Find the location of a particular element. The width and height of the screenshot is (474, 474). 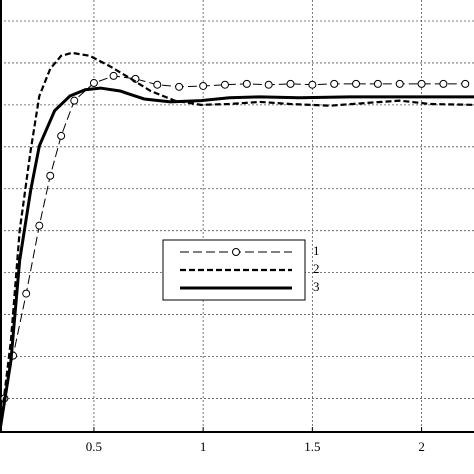

x-tick-label: 2 is located at coordinates (421, 446).